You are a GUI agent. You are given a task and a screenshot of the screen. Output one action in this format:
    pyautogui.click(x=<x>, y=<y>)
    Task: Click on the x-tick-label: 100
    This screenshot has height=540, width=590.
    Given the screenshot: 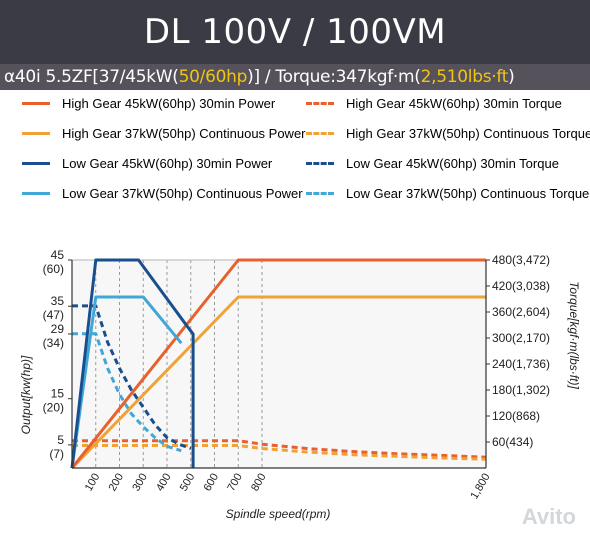 What is the action you would take?
    pyautogui.click(x=93, y=483)
    